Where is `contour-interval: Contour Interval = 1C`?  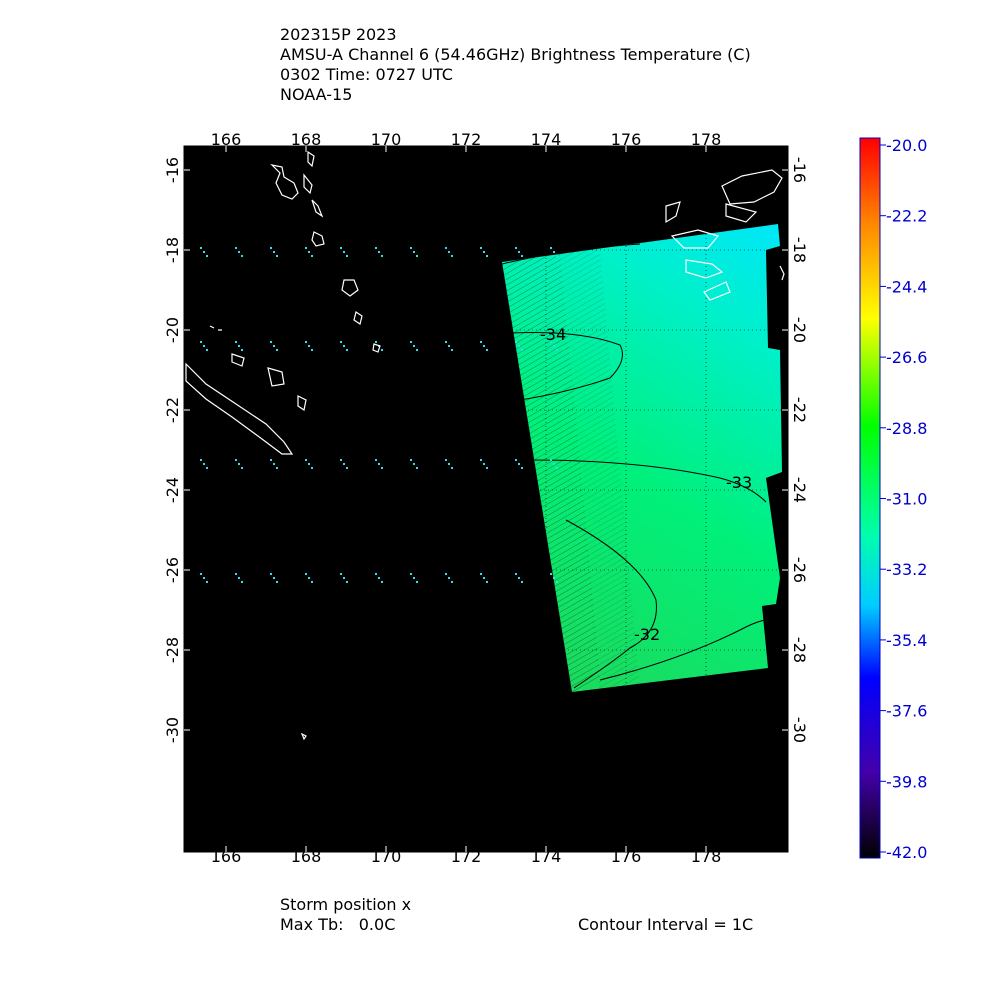 contour-interval: Contour Interval = 1C is located at coordinates (665, 924).